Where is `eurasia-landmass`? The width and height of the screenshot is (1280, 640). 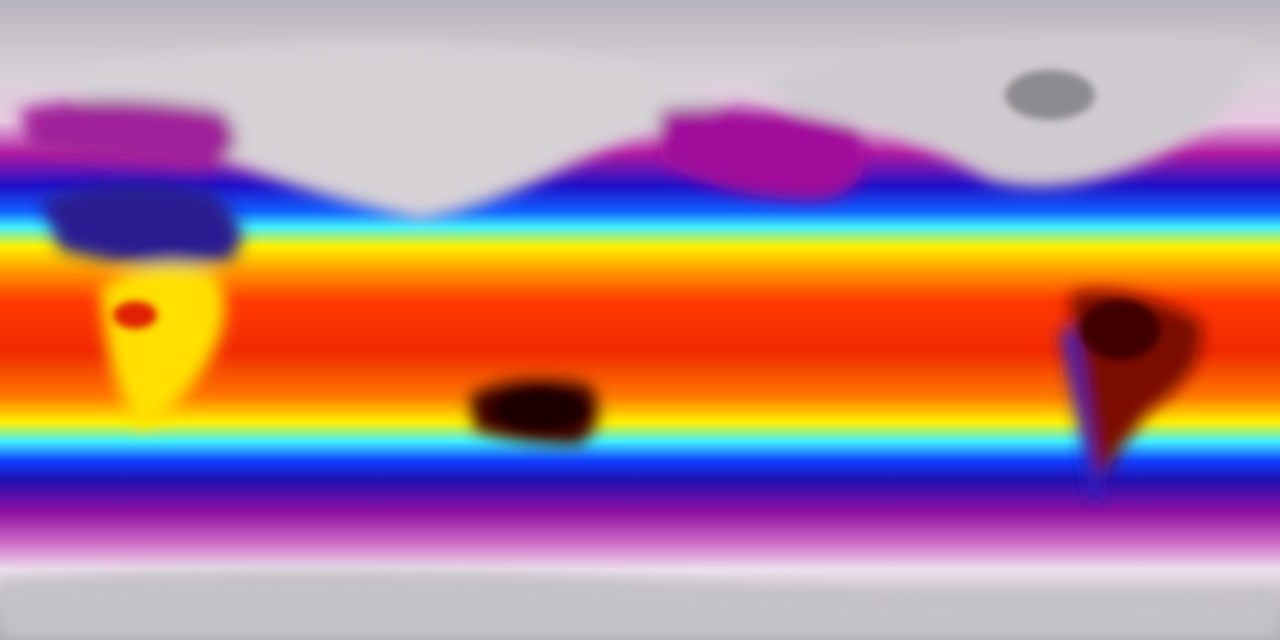
eurasia-landmass is located at coordinates (400, 132).